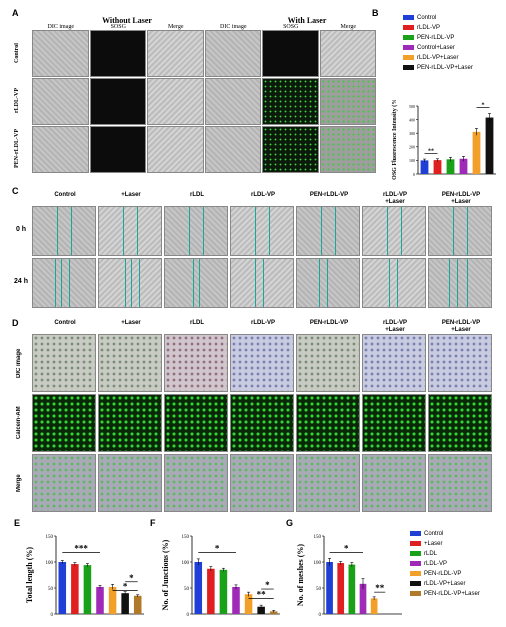  I want to click on panel-label-b: B, so click(375, 13).